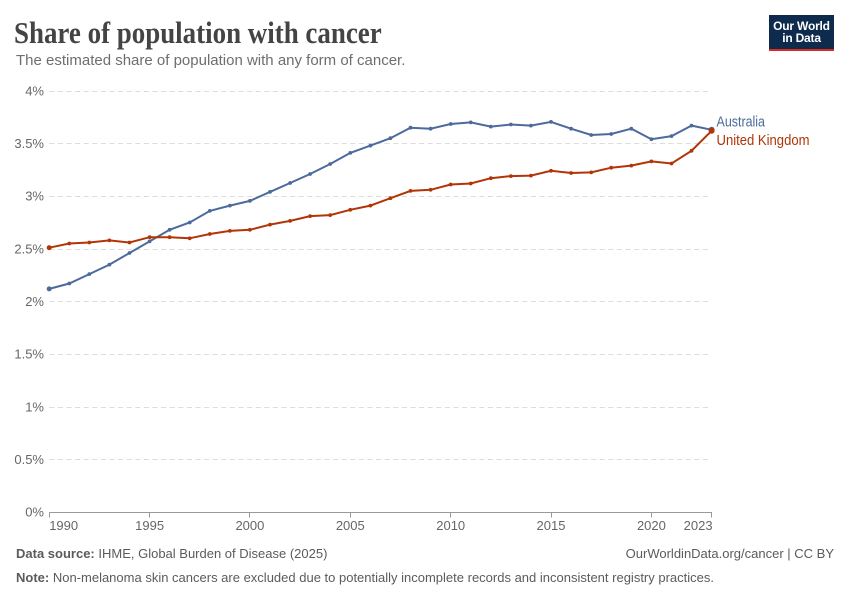 This screenshot has height=600, width=850. What do you see at coordinates (34, 90) in the screenshot?
I see `svg-text: 4%` at bounding box center [34, 90].